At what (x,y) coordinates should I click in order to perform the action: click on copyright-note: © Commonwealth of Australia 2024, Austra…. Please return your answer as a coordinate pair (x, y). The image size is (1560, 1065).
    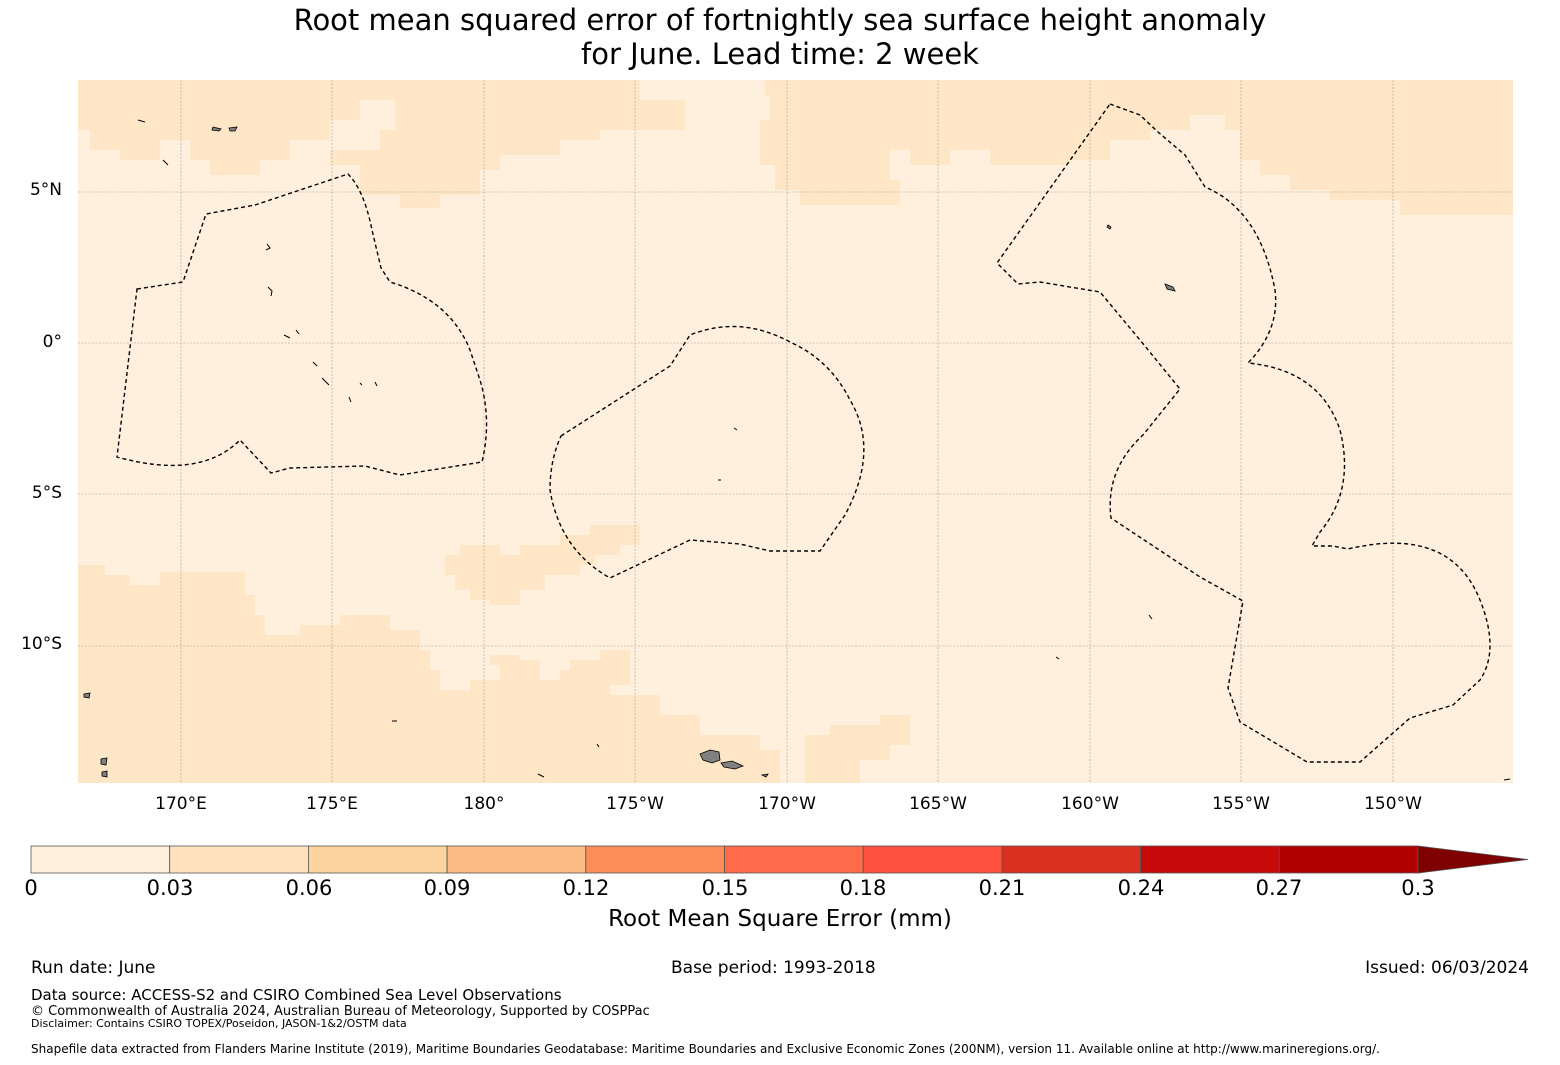
    Looking at the image, I should click on (340, 1011).